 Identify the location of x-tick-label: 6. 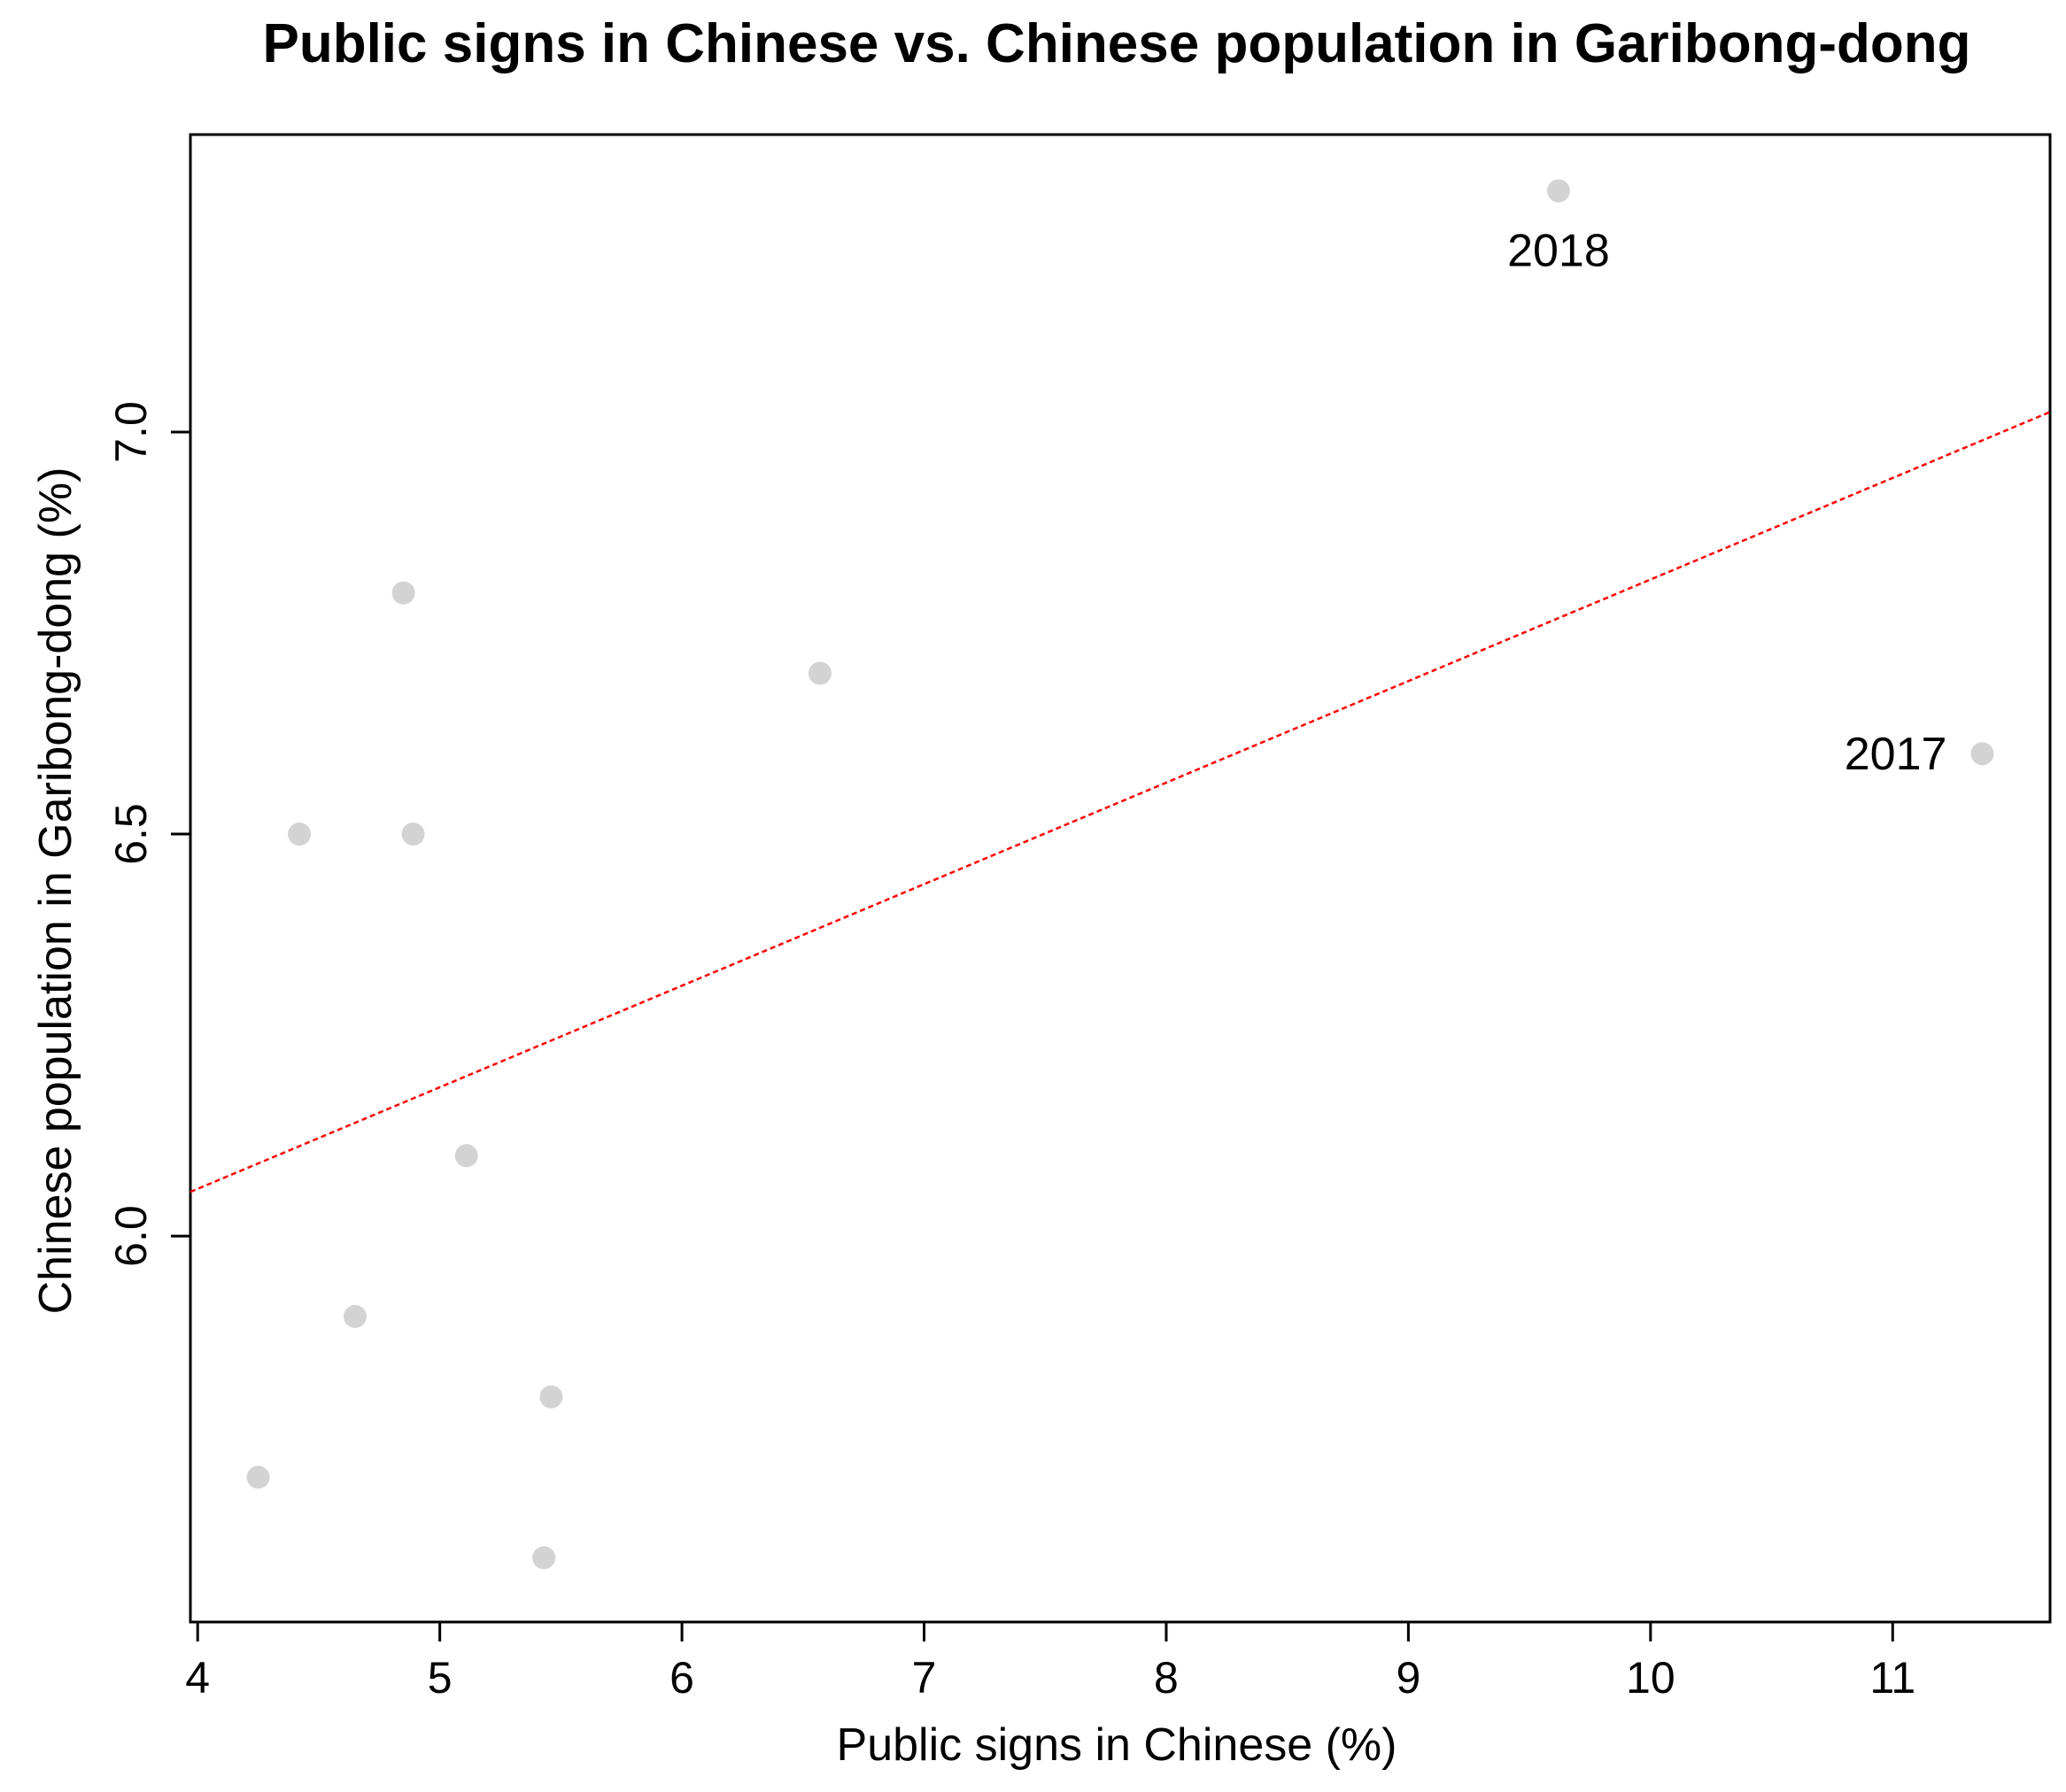
(681, 1678).